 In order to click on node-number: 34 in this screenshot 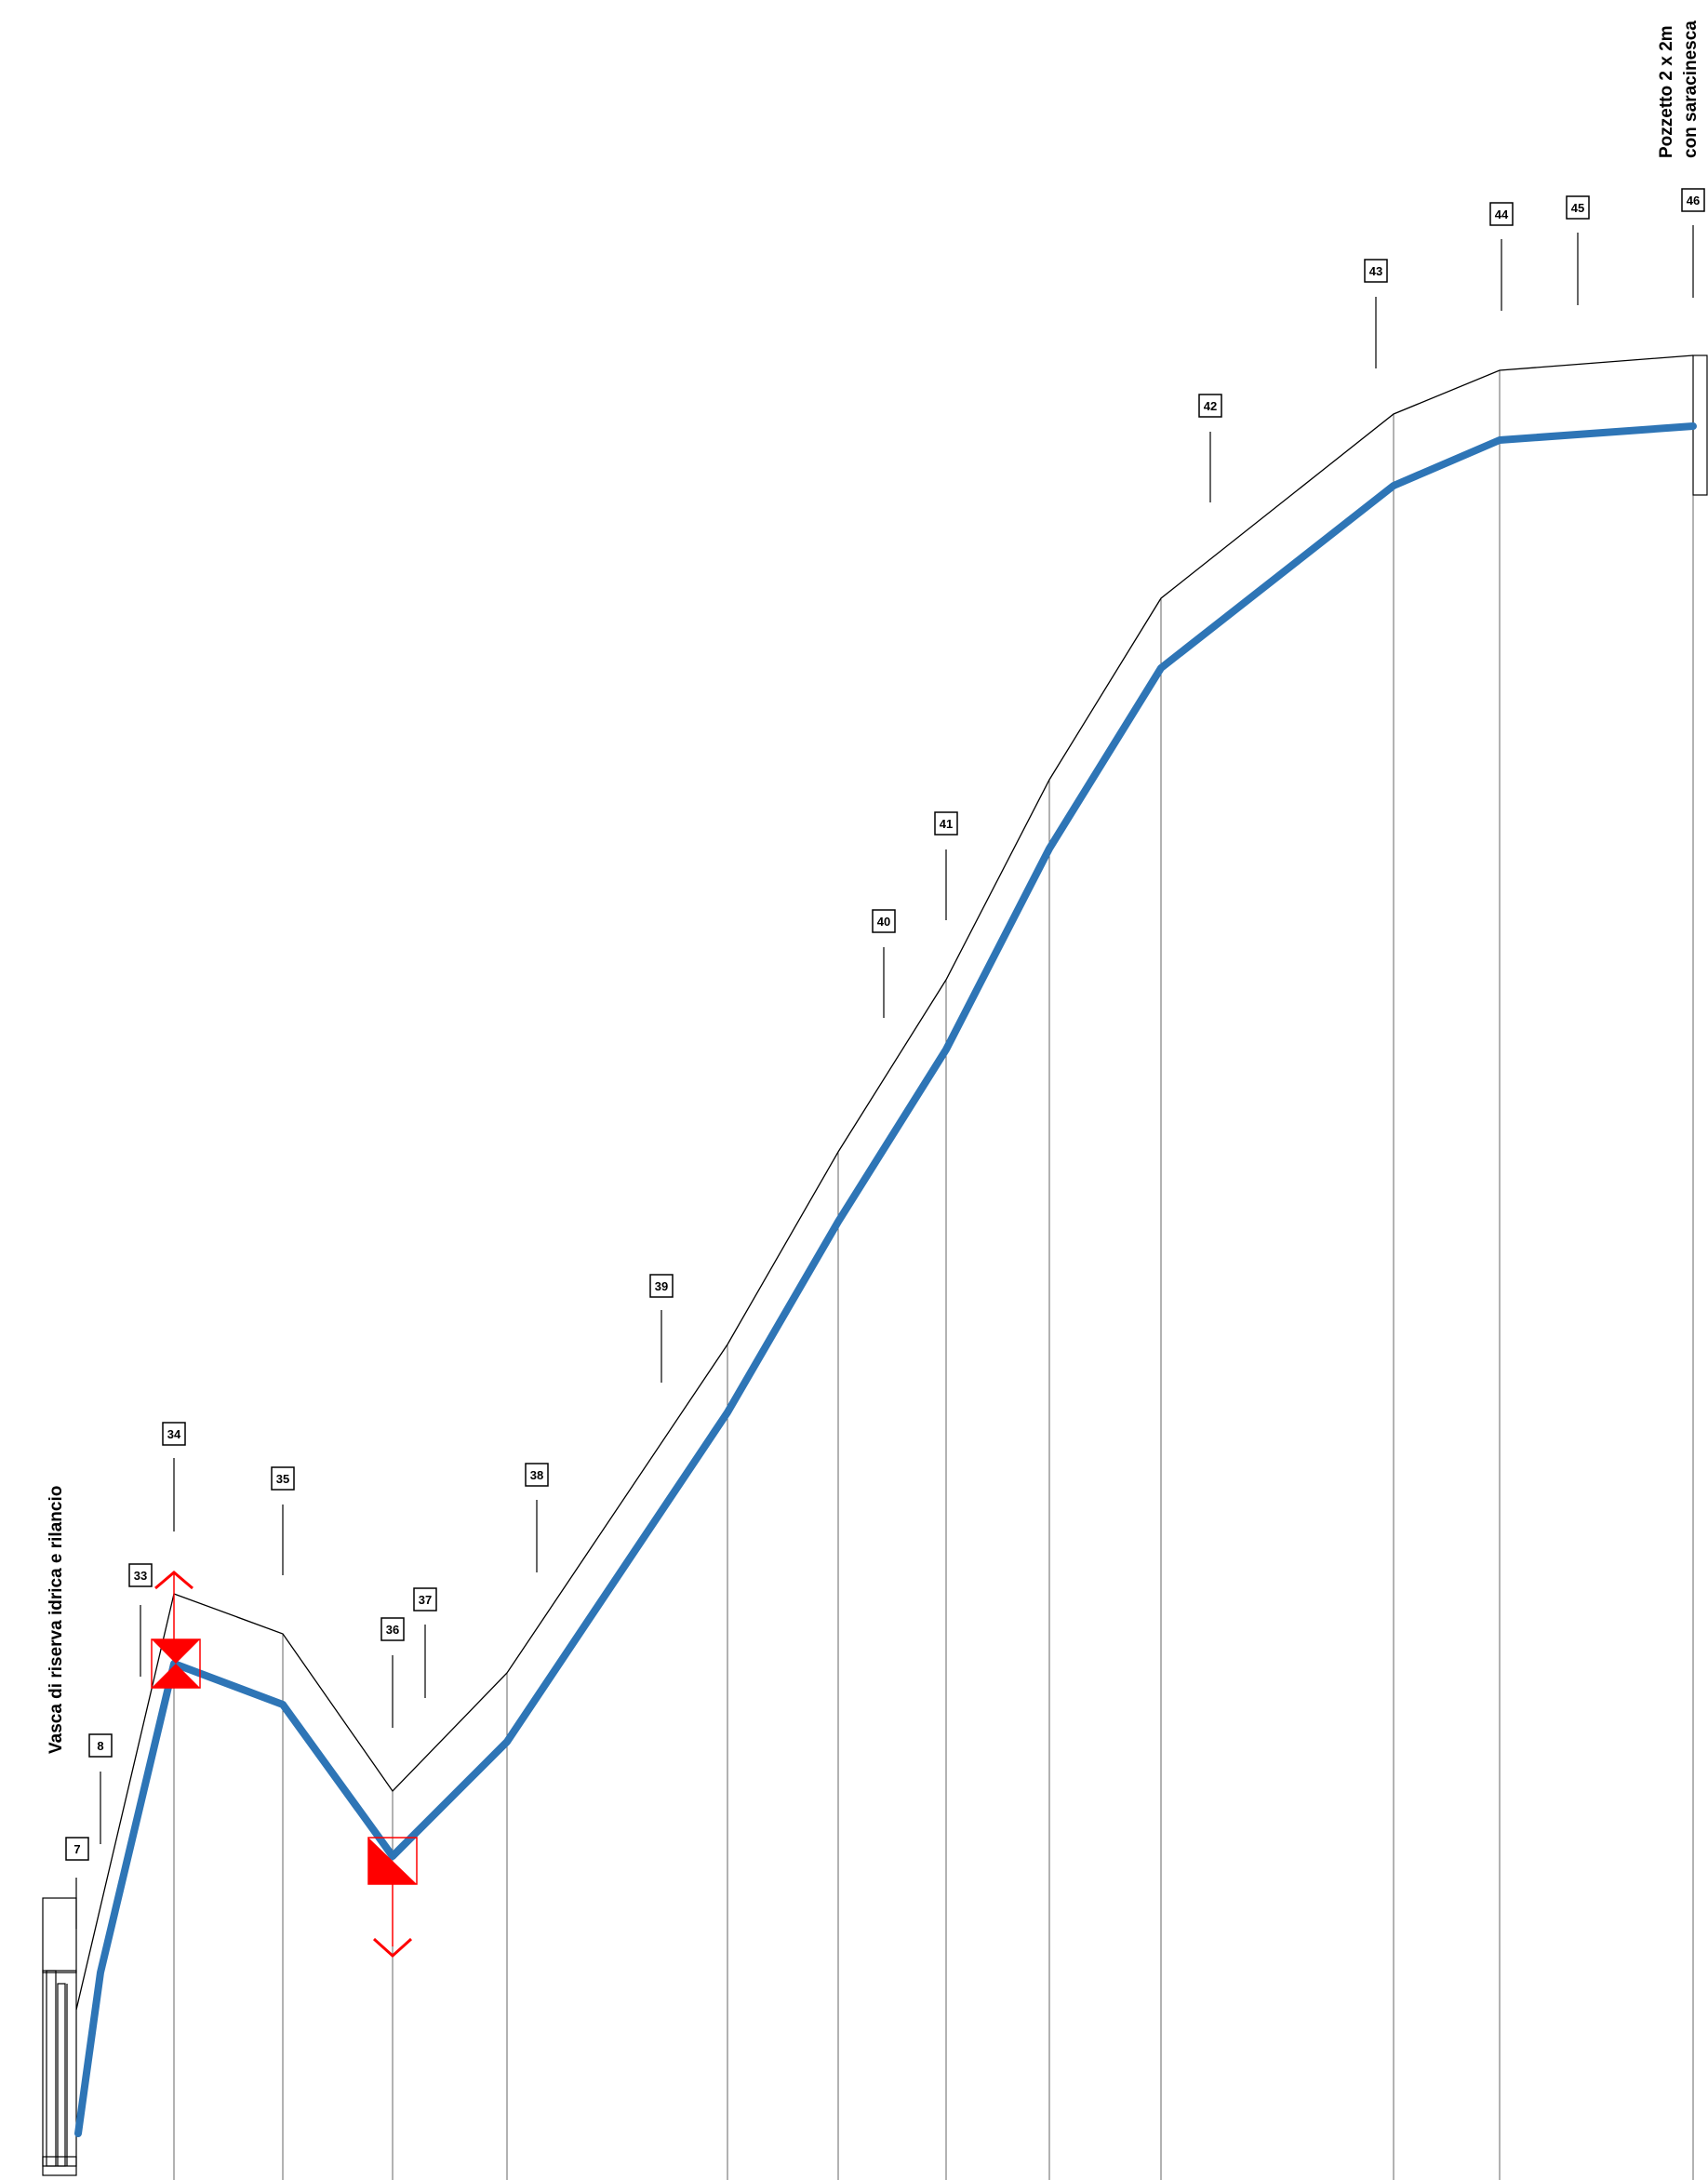, I will do `click(174, 1434)`.